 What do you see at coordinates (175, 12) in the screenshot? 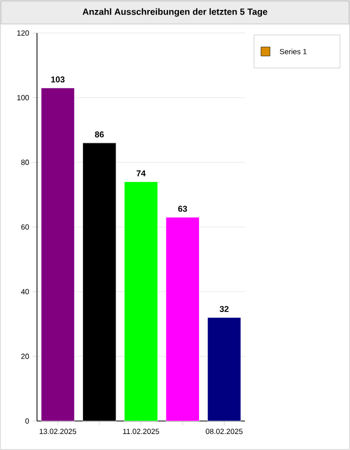
I see `chart-title: Anzahl Ausschreibungen der letzten 5 Tage` at bounding box center [175, 12].